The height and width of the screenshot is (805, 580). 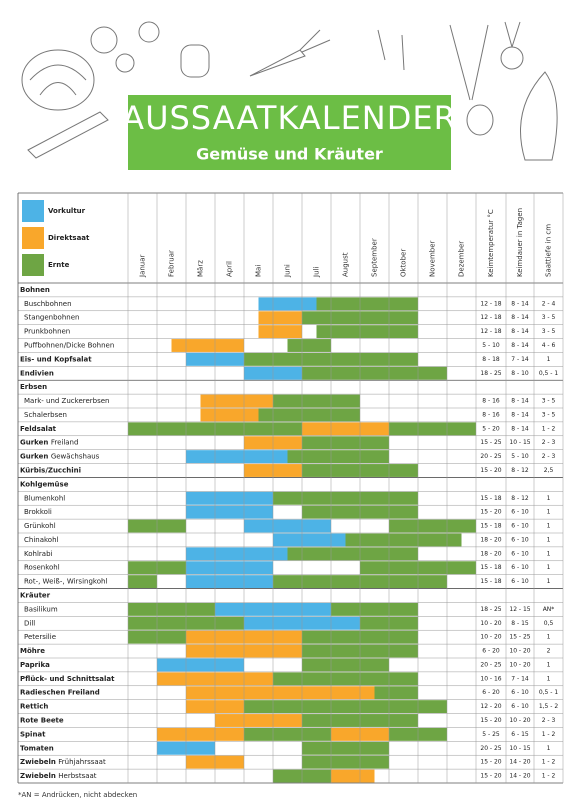 I want to click on cell-value: 2 - 3, so click(x=549, y=720).